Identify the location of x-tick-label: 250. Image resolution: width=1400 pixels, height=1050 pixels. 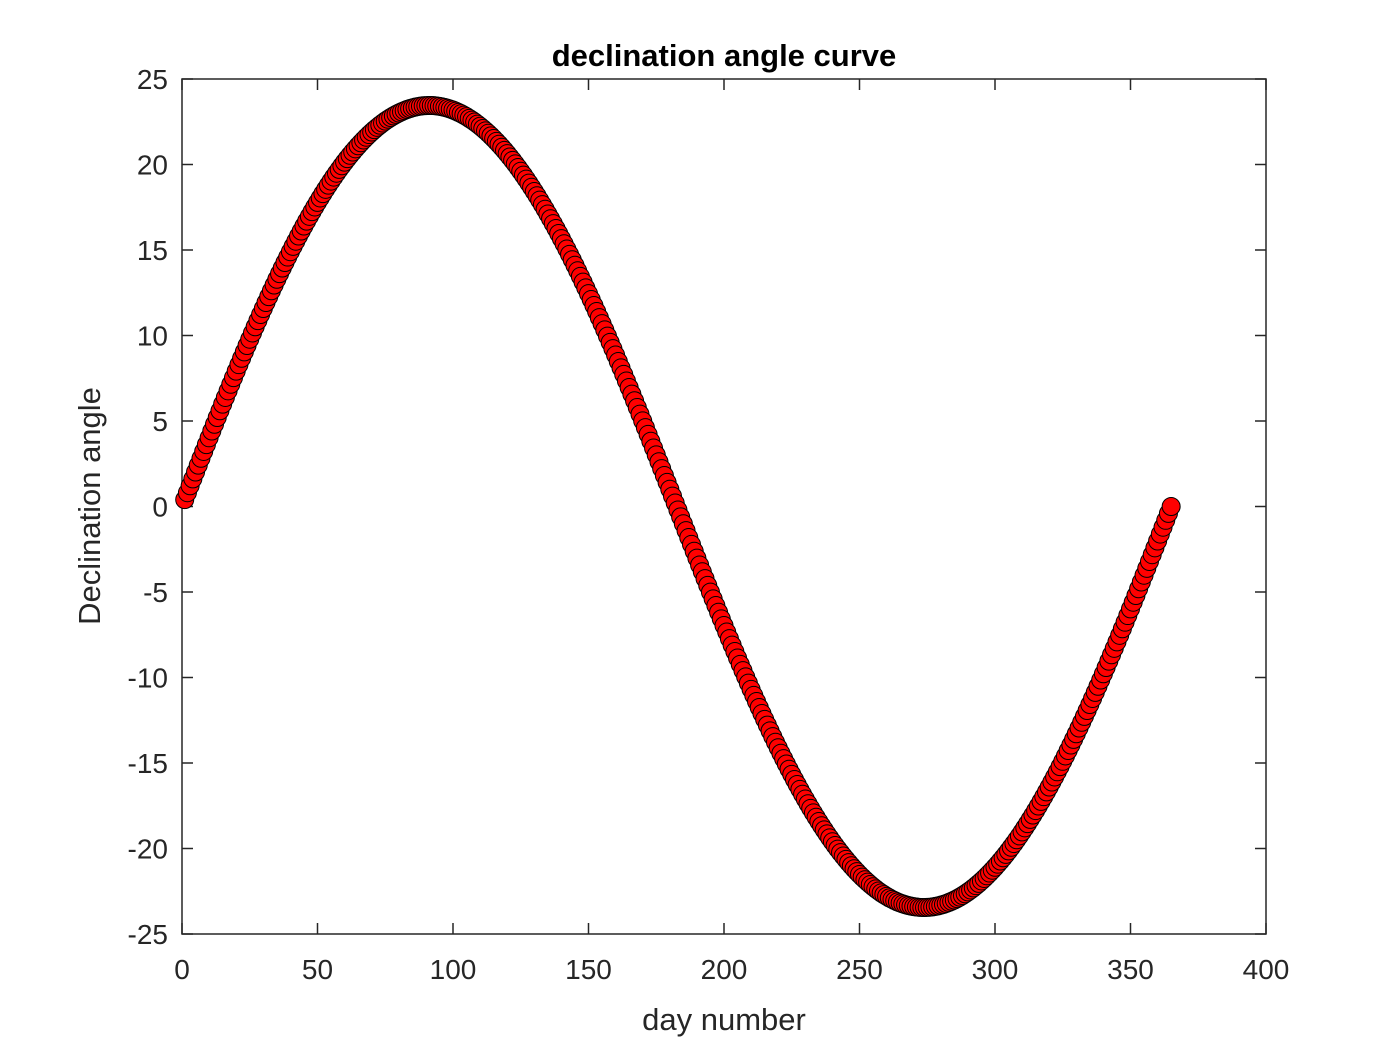
(859, 969).